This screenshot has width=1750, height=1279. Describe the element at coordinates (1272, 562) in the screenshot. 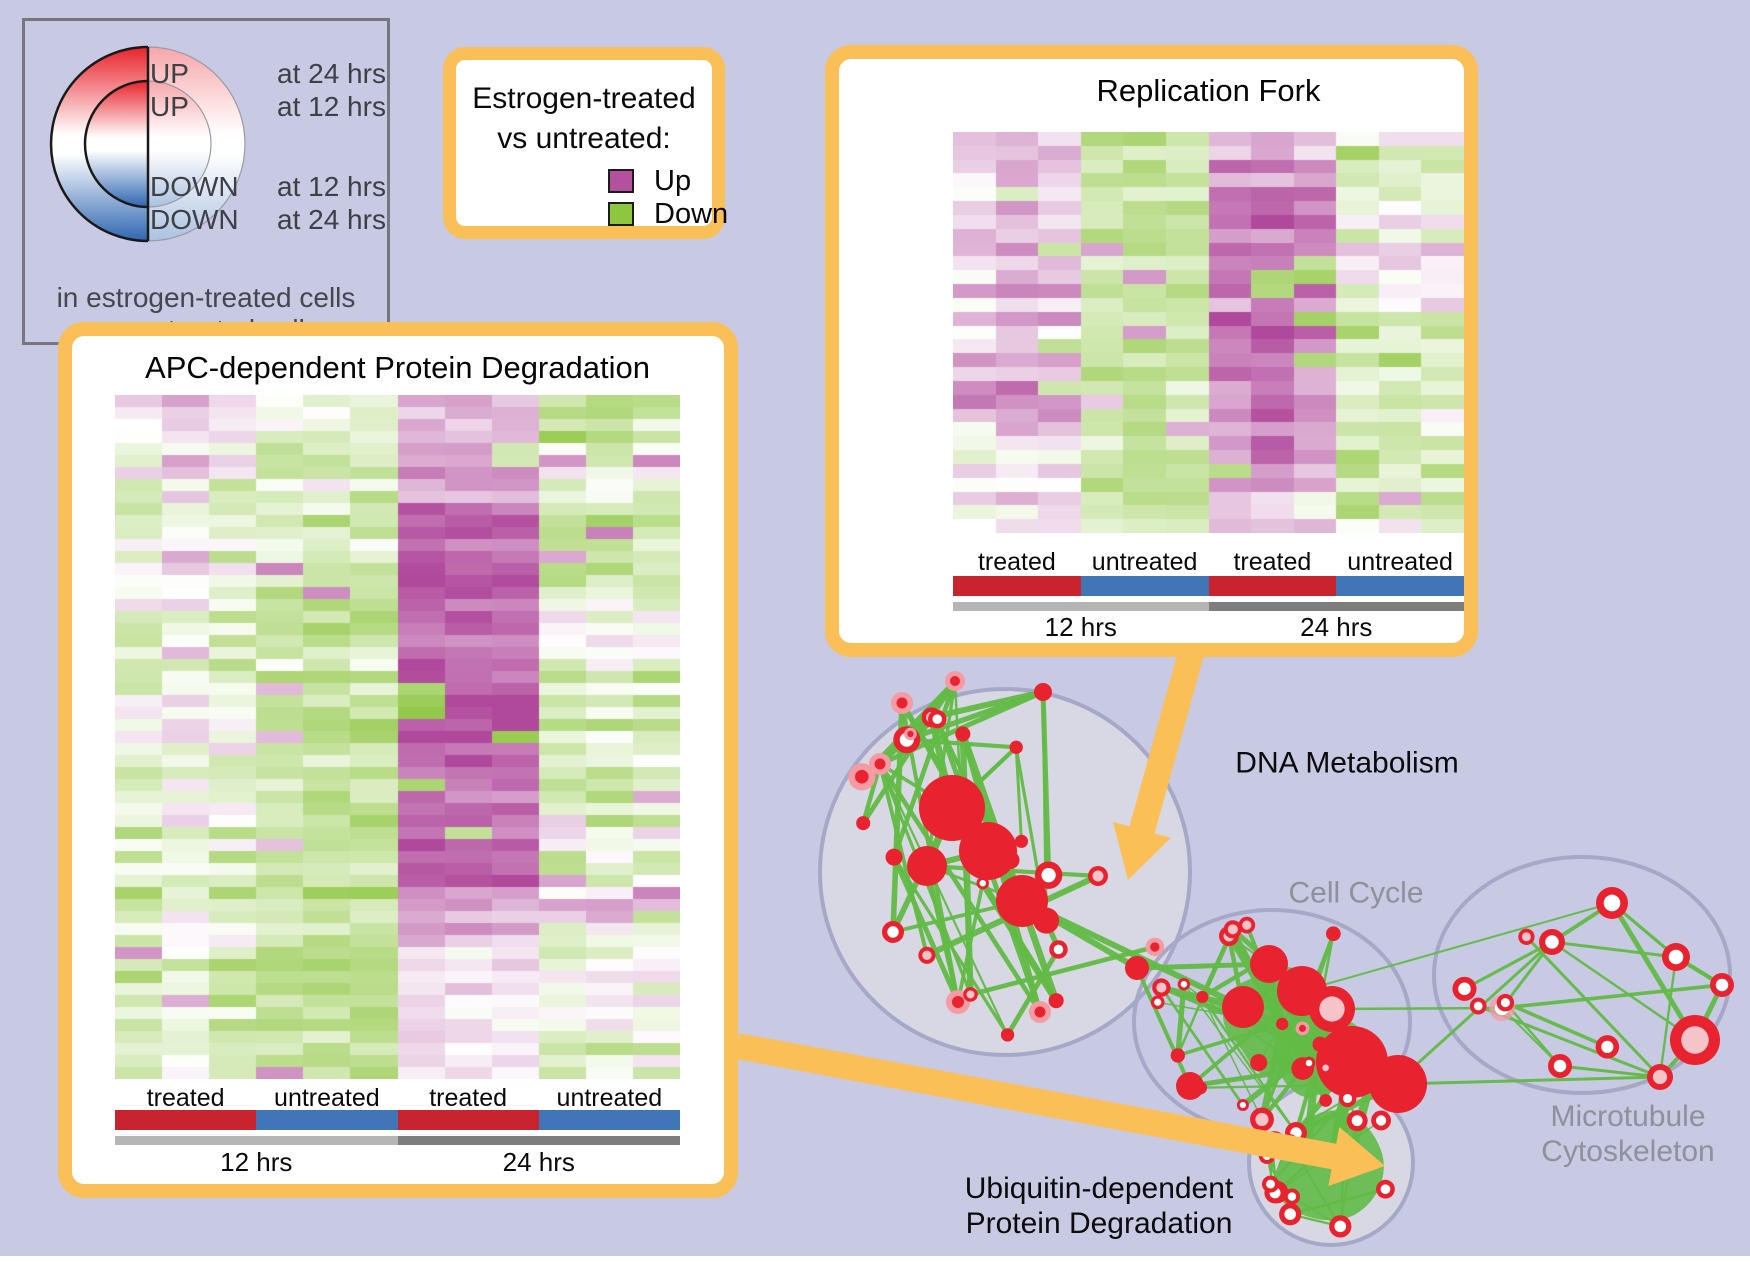

I see `group-label-treated-2: treated` at that location.